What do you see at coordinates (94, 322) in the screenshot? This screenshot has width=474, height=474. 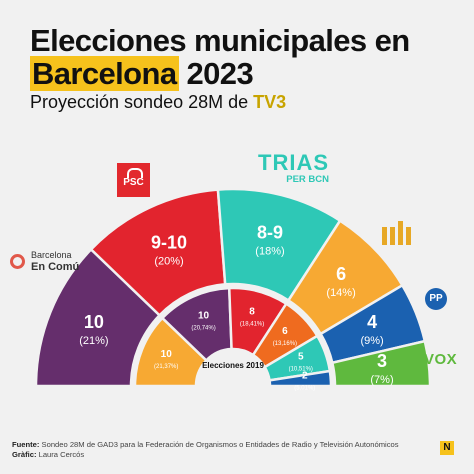 I see `outer-value-label-1: 10` at bounding box center [94, 322].